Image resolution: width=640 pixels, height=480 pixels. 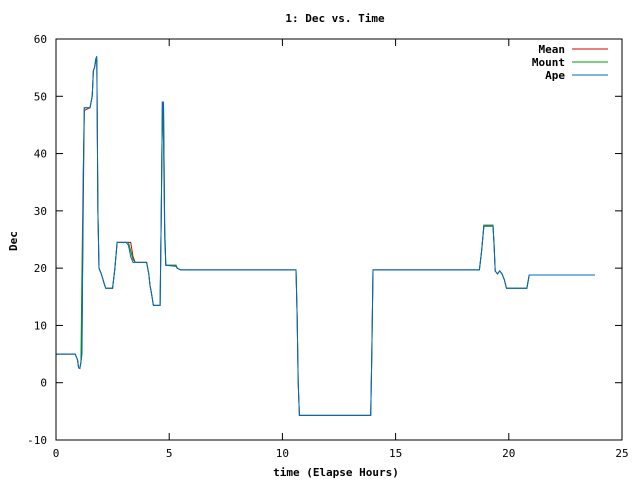 I want to click on chart-title: 1: Dec vs. Time, so click(x=335, y=18).